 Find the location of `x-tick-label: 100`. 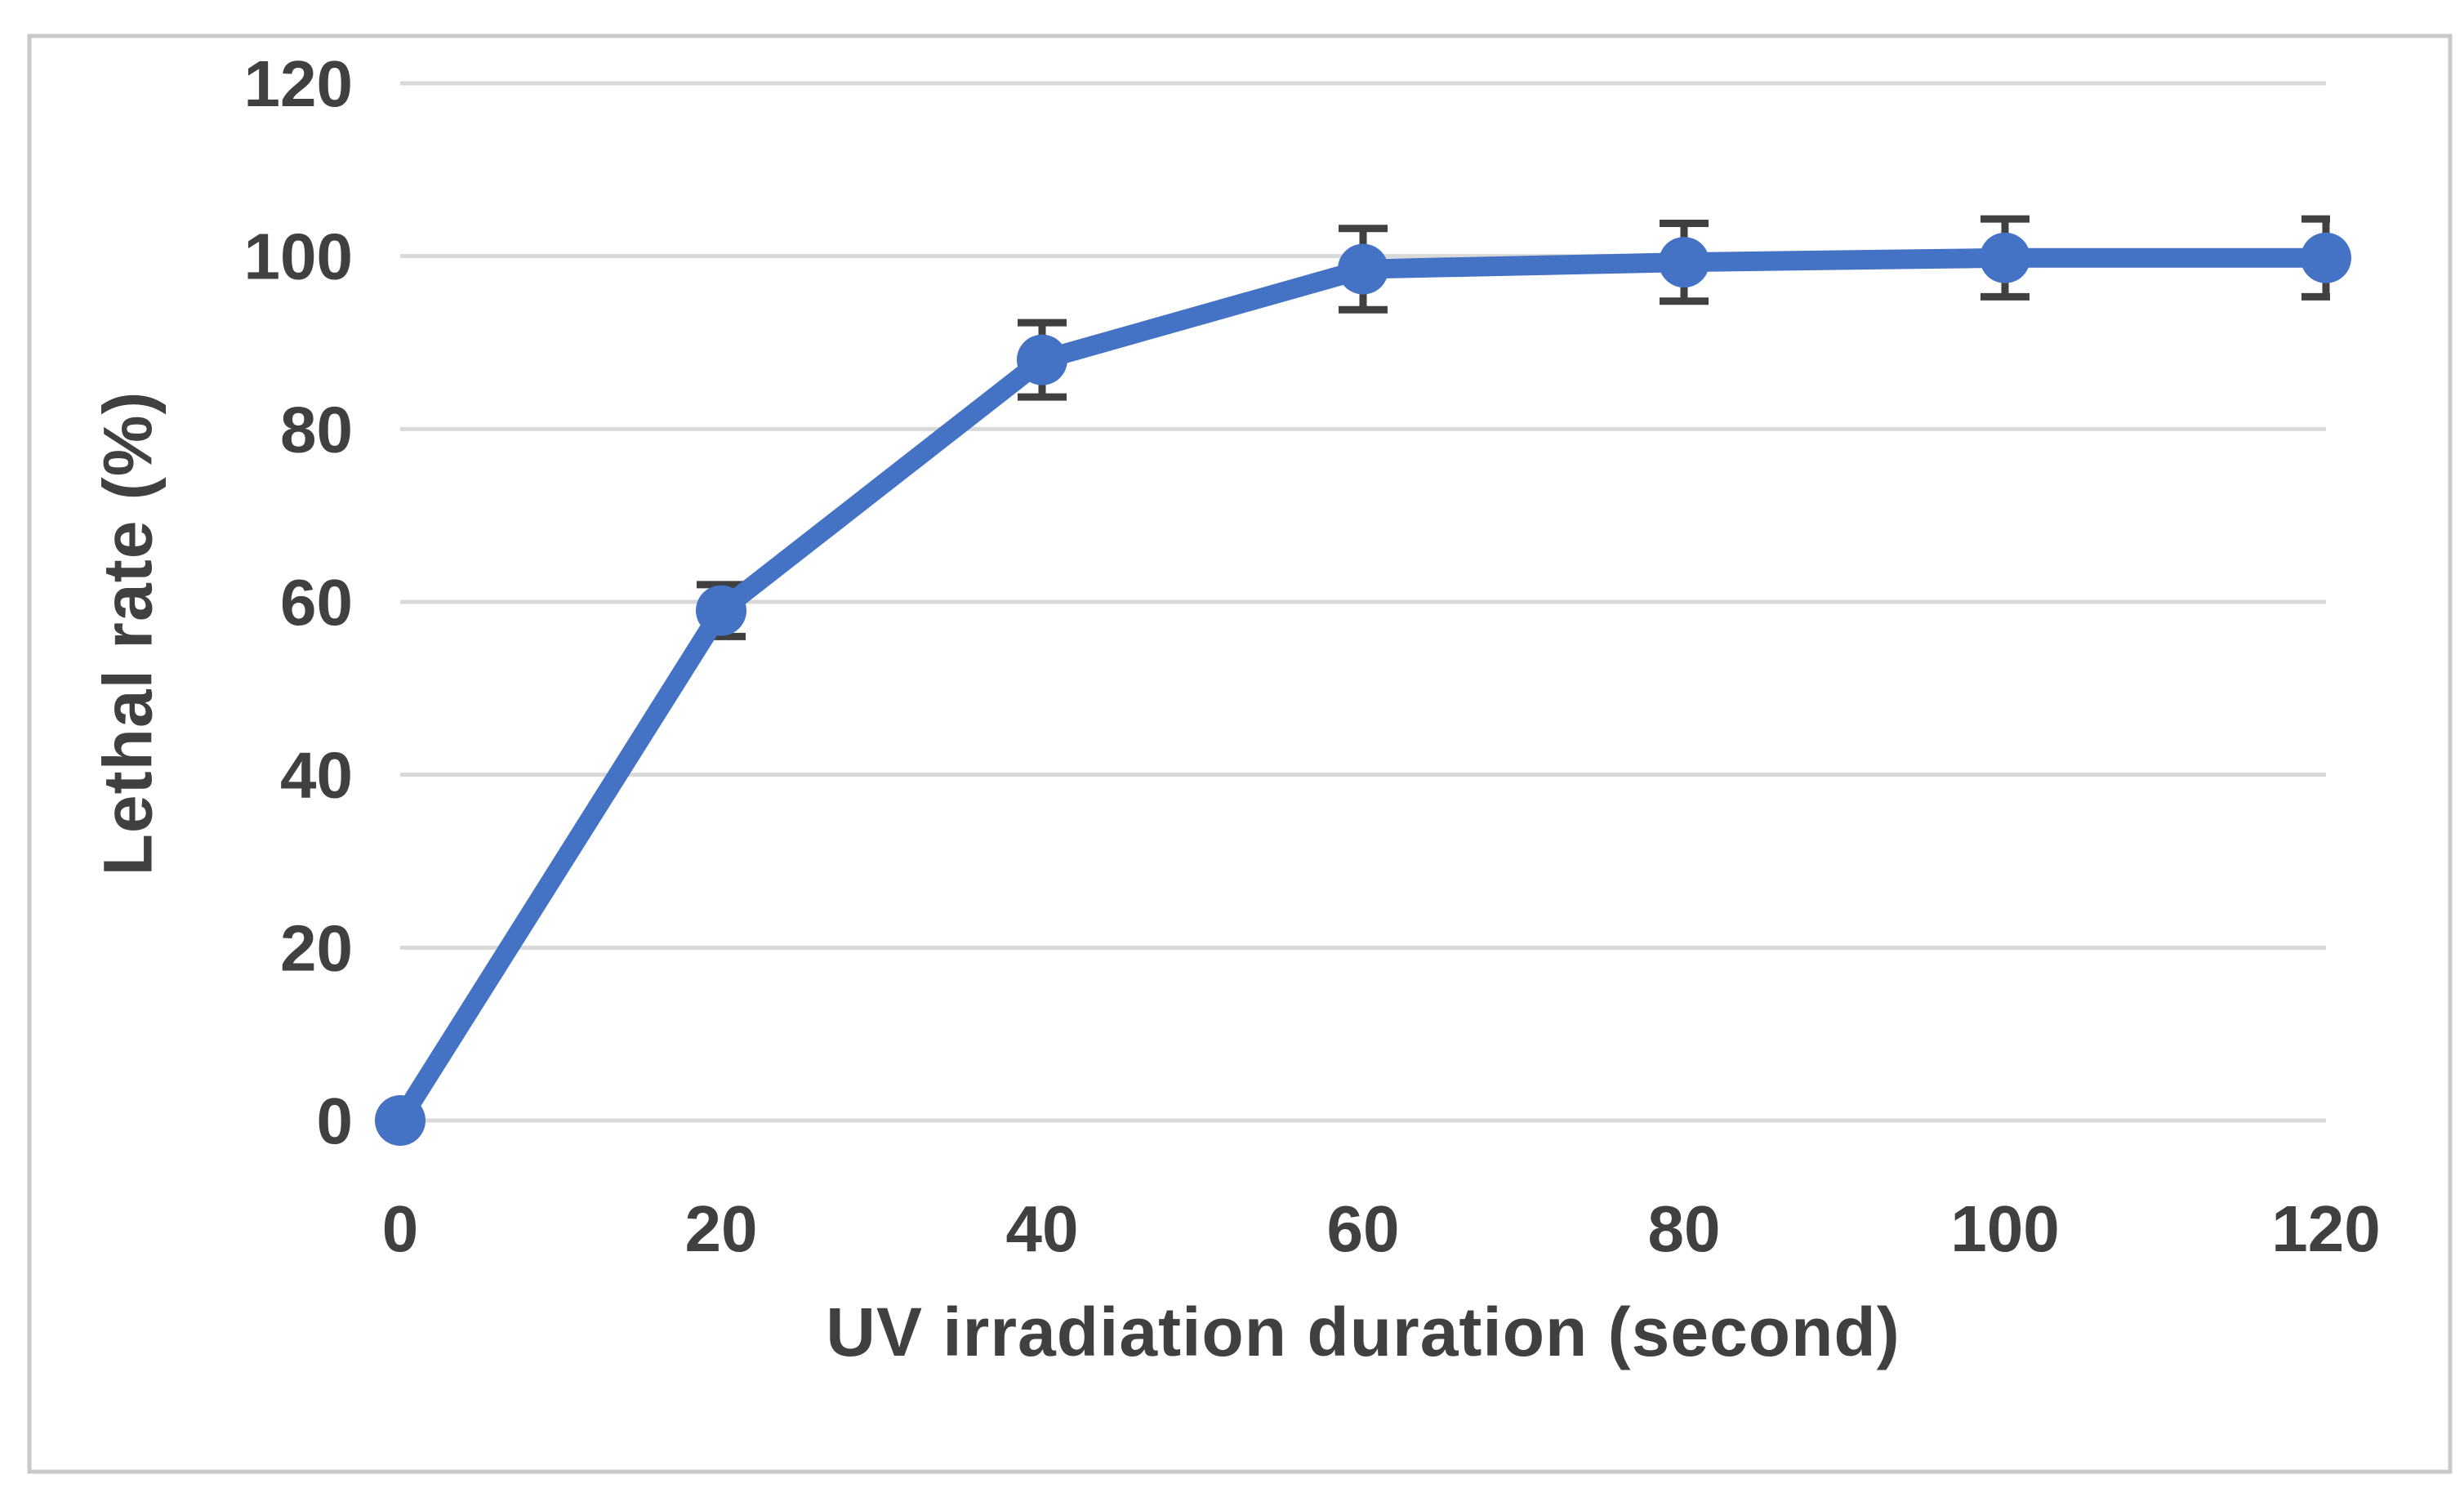

x-tick-label: 100 is located at coordinates (2004, 1228).